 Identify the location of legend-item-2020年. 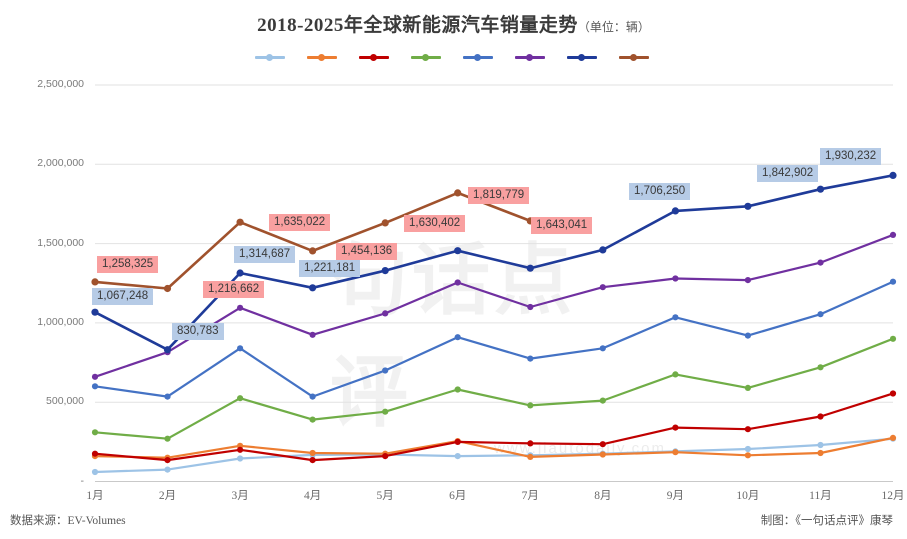
(375, 57).